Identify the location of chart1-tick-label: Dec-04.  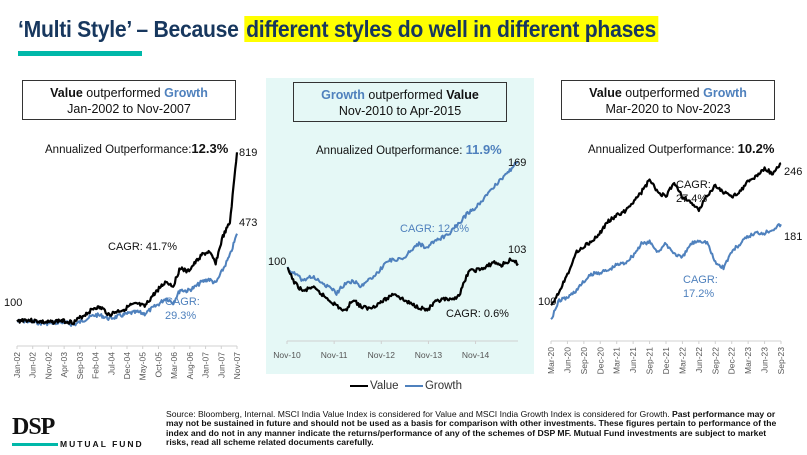
(127, 366).